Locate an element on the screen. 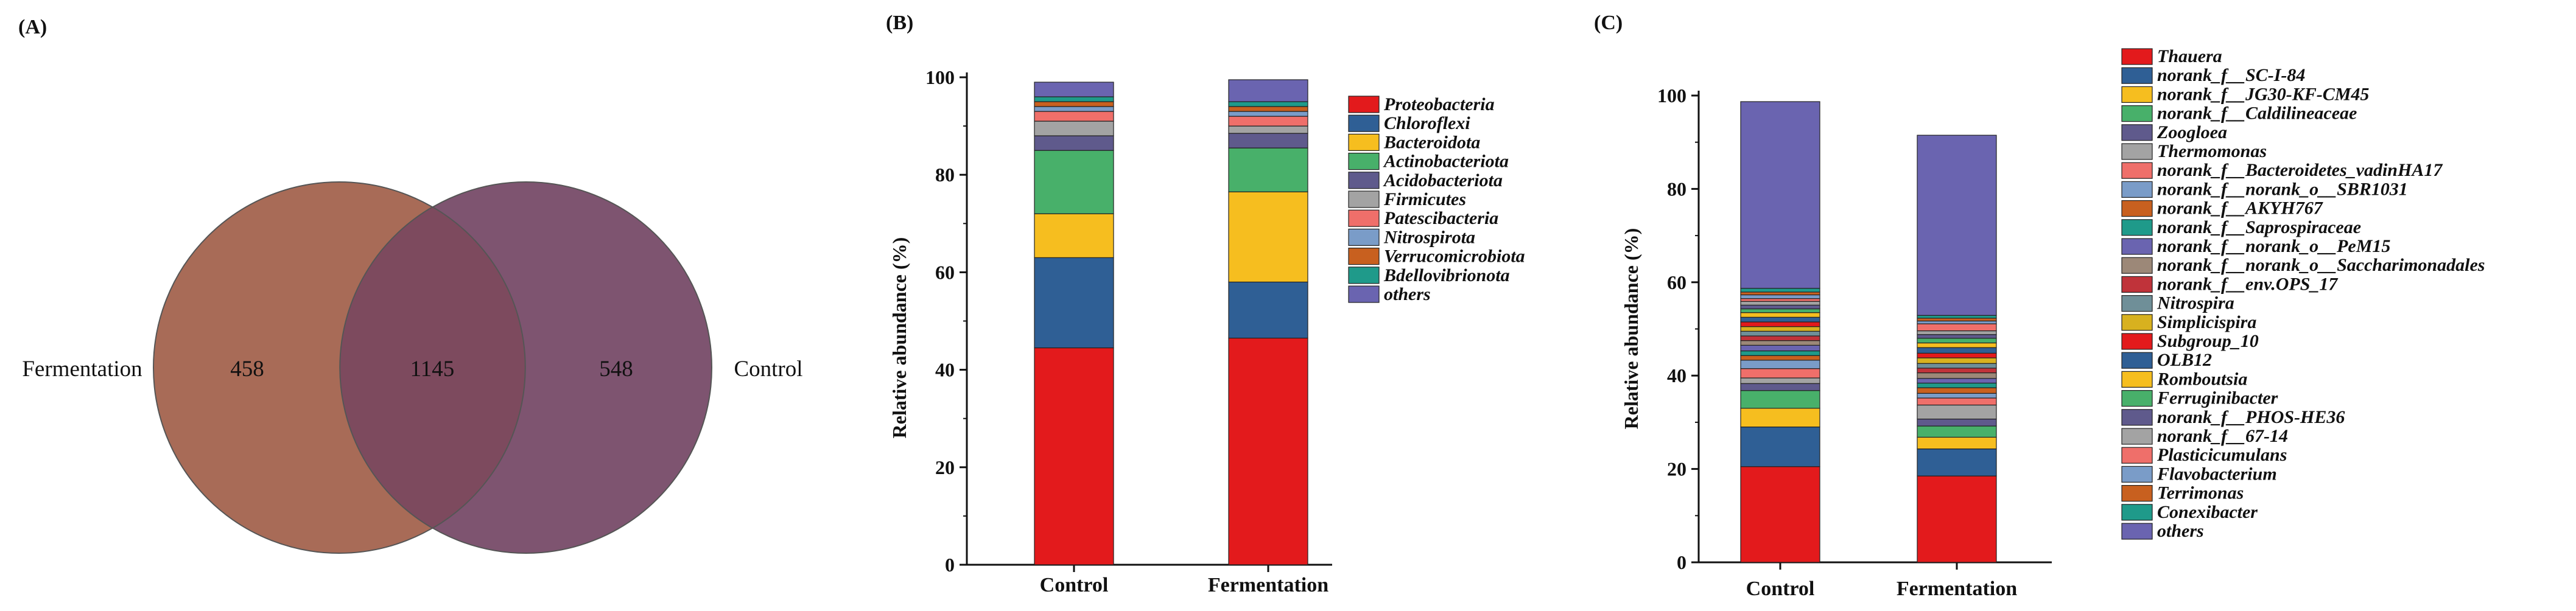 This screenshot has height=611, width=2576. legend-label: Verrucomicrobiota is located at coordinates (1454, 256).